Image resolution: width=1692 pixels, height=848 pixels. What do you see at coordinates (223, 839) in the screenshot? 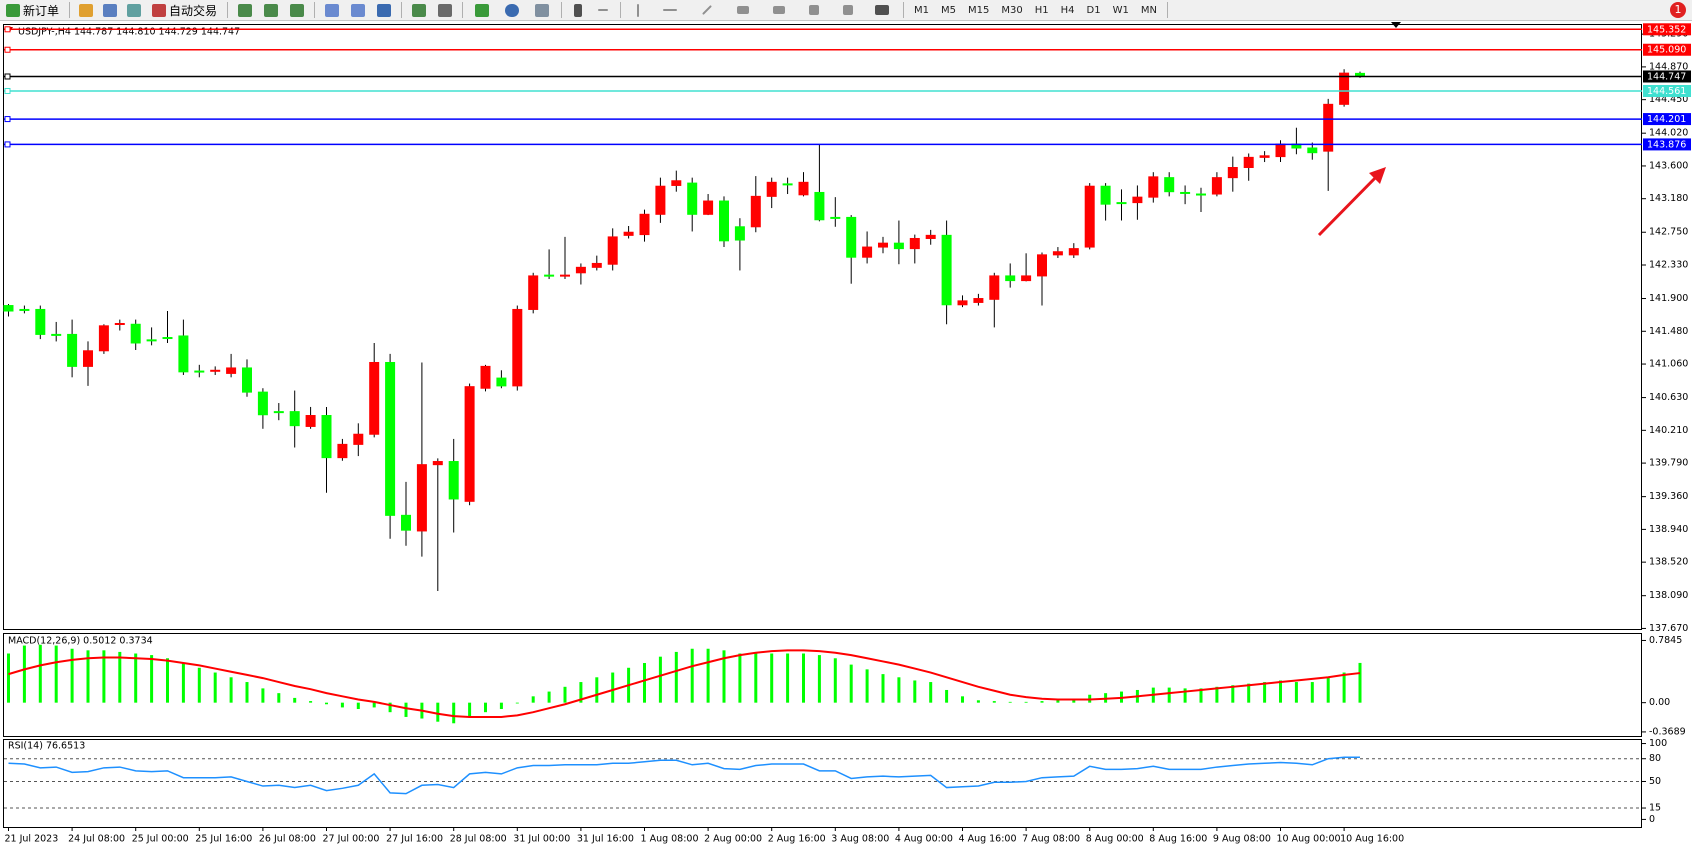
I see `x-tick-label: 25 Jul 16:00` at bounding box center [223, 839].